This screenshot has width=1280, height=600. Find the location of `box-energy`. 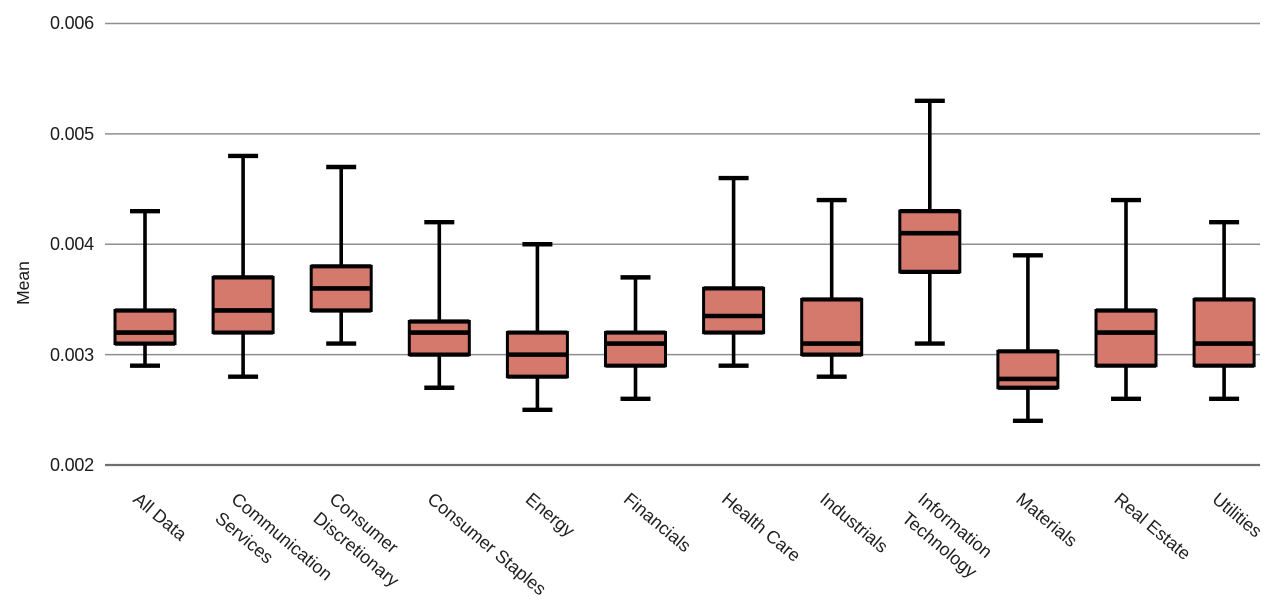

box-energy is located at coordinates (537, 327).